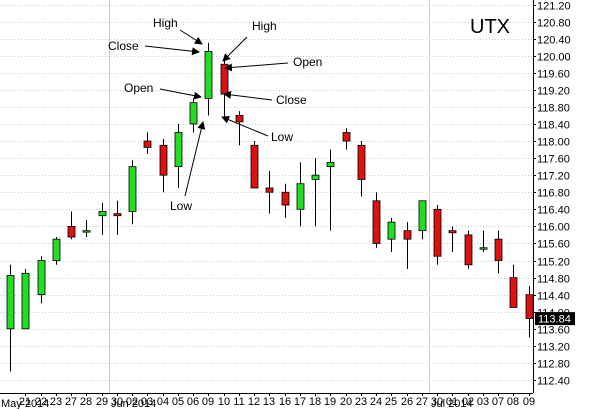 The image size is (592, 409). Describe the element at coordinates (178, 402) in the screenshot. I see `x-tick-label: 05` at that location.